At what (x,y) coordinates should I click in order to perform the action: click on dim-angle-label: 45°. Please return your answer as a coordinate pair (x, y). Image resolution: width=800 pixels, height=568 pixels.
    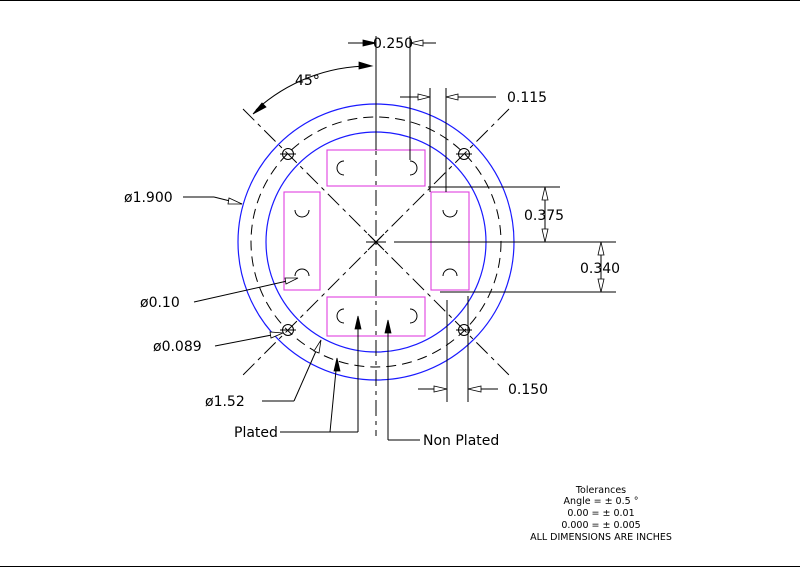
    Looking at the image, I should click on (307, 81).